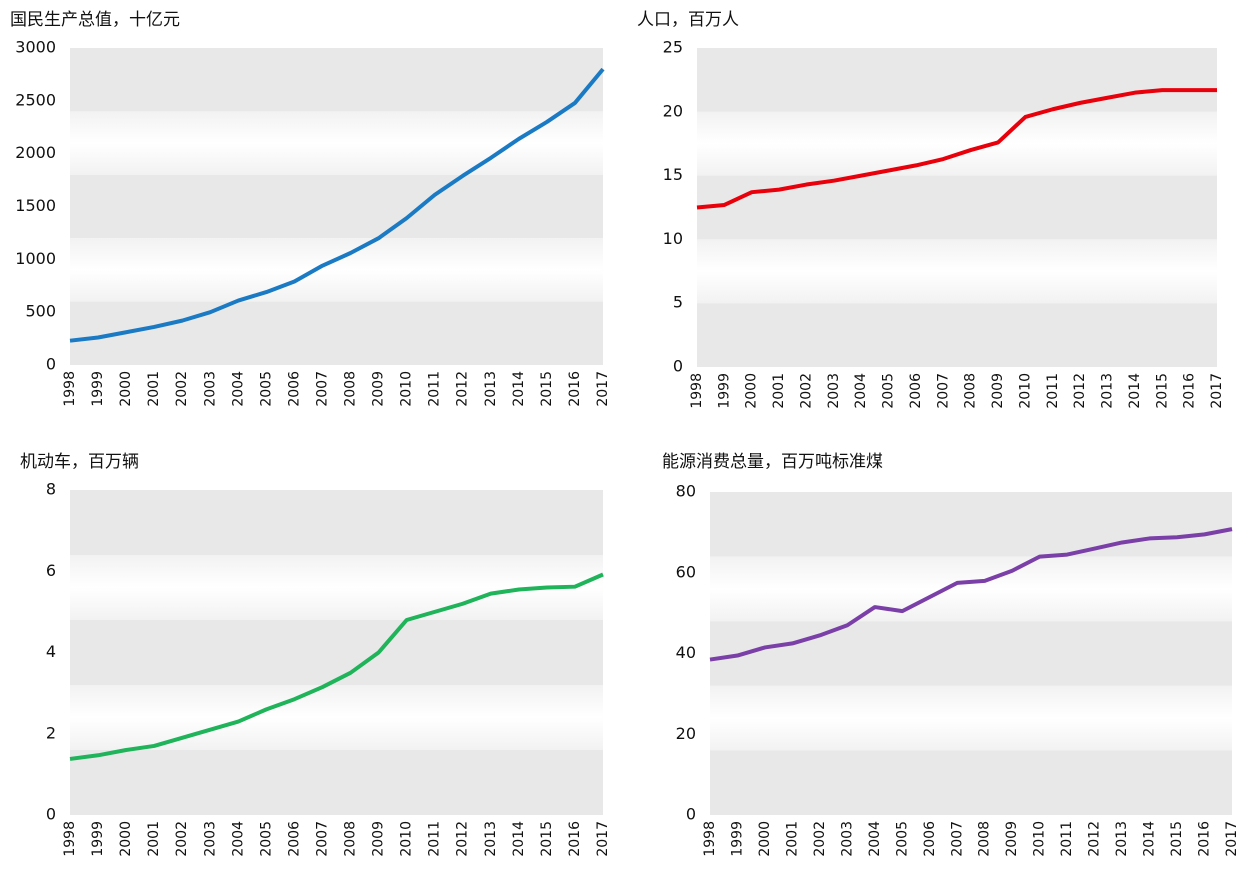  What do you see at coordinates (686, 491) in the screenshot?
I see `y-tick-label: 80` at bounding box center [686, 491].